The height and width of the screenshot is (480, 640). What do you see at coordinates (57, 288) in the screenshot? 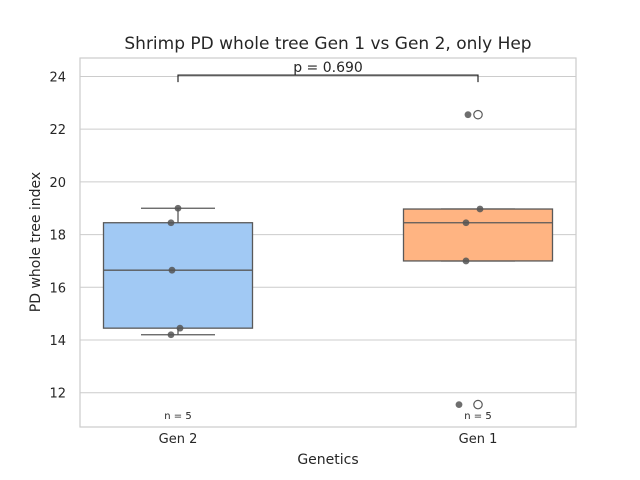
I see `y-tick-label: 16` at bounding box center [57, 288].